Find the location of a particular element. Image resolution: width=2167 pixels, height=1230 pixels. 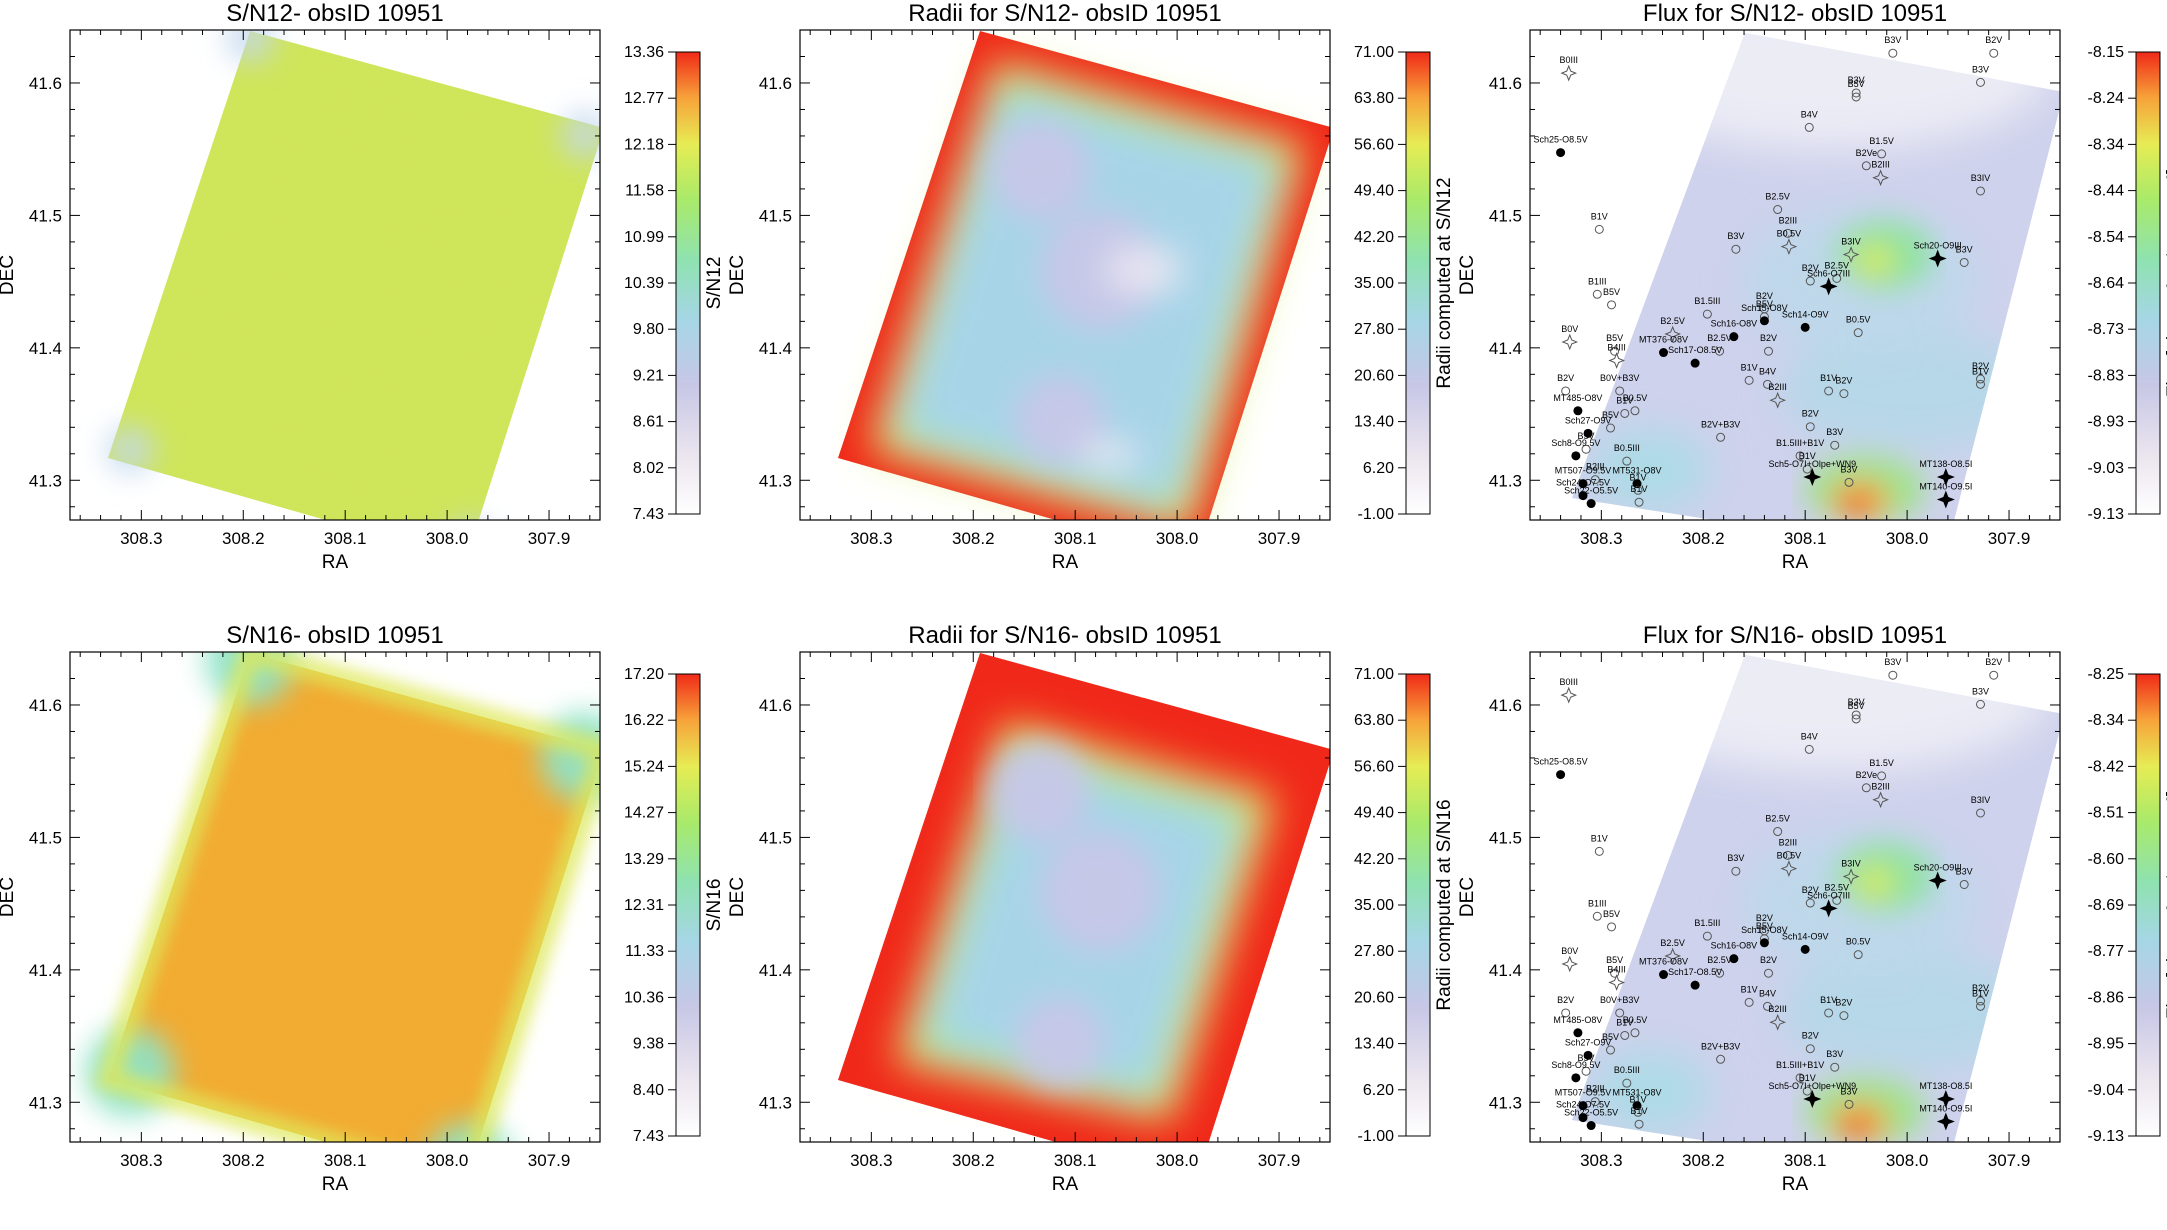

colorbar-tick-label: 10.36 is located at coordinates (644, 997).